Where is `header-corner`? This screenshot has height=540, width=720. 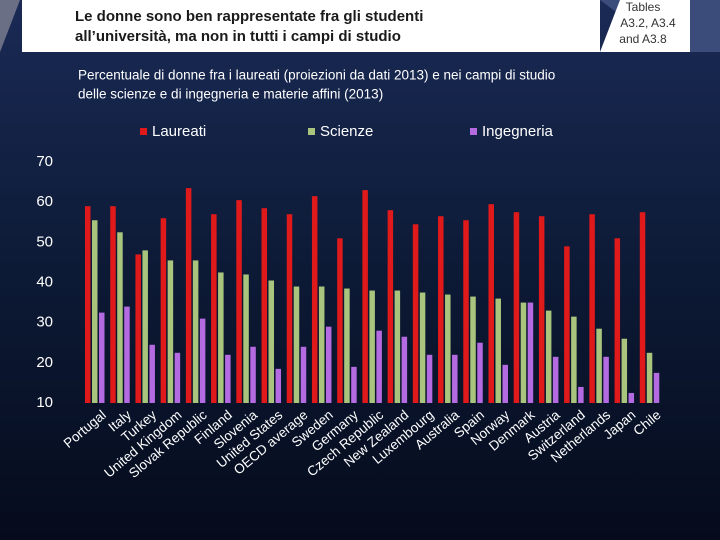 header-corner is located at coordinates (10, 26).